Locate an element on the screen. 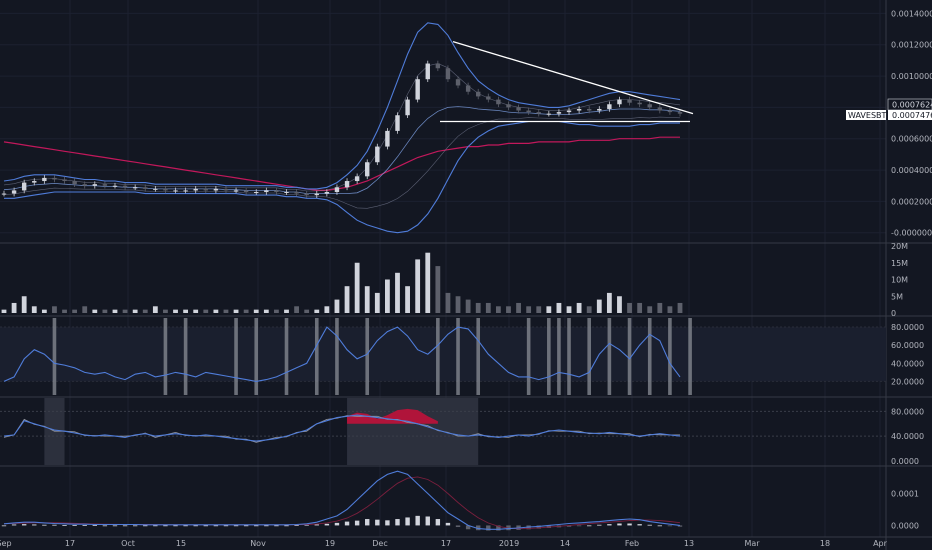 The width and height of the screenshot is (932, 550). oscillator-1-tick-label: 20.0000 is located at coordinates (907, 381).